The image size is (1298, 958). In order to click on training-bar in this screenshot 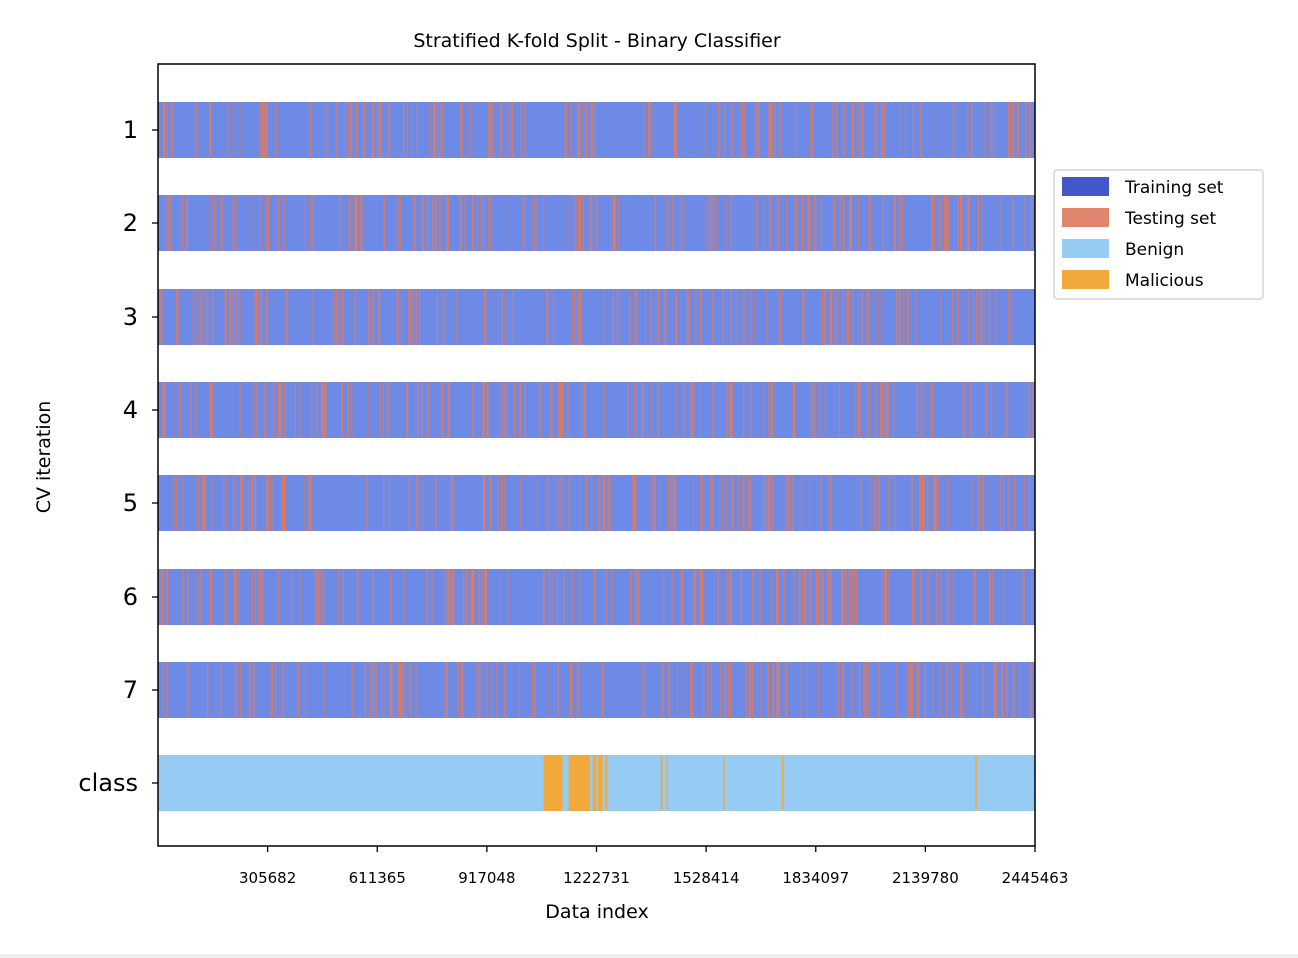, I will do `click(596, 503)`.